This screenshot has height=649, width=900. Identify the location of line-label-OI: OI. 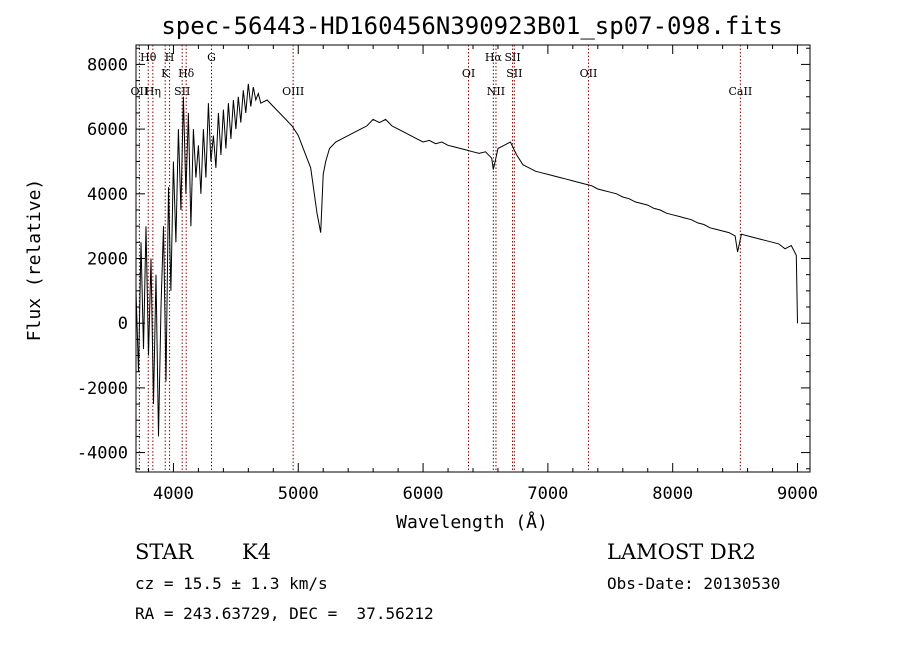
(468, 73).